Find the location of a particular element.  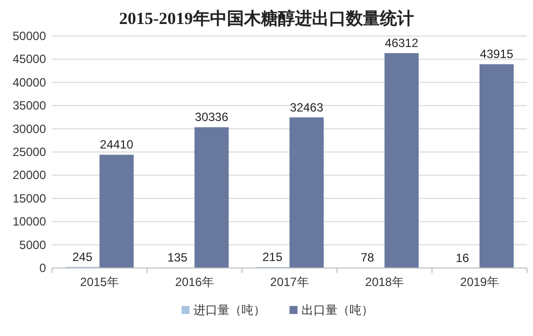

legend-label: 出口量（吨） is located at coordinates (338, 310).